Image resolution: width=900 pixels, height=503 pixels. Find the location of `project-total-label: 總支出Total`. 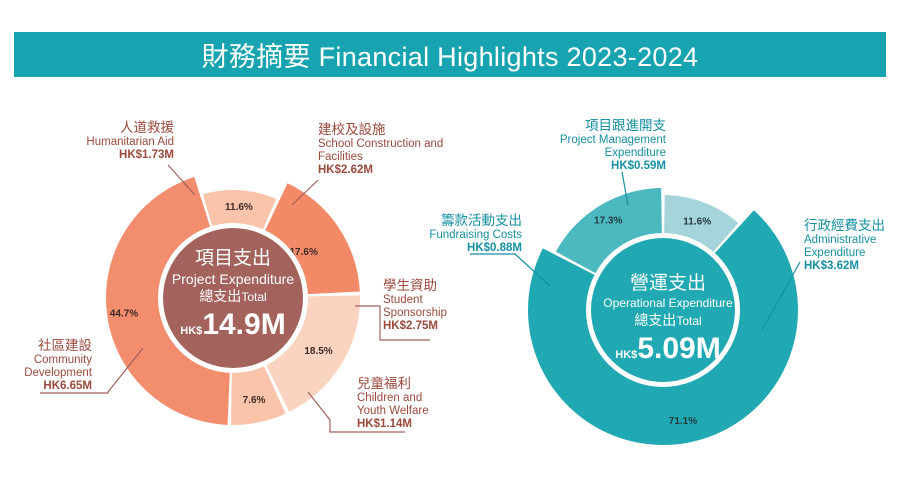

project-total-label: 總支出Total is located at coordinates (233, 297).